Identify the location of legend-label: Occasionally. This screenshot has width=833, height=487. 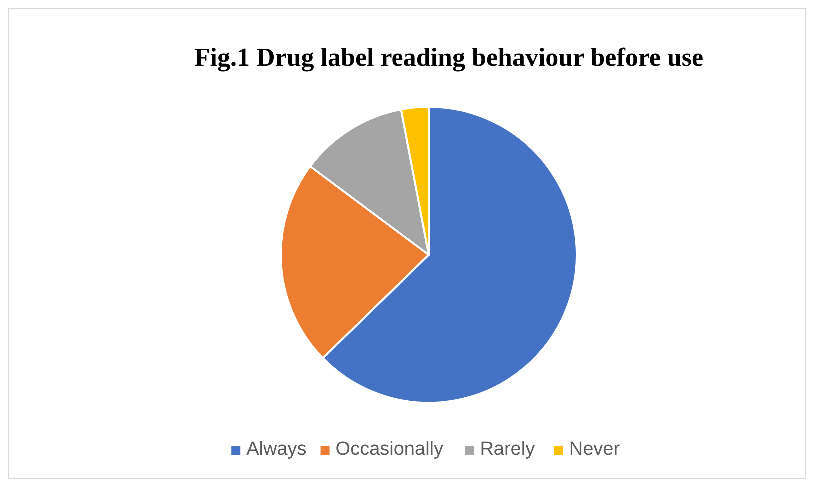
(390, 449).